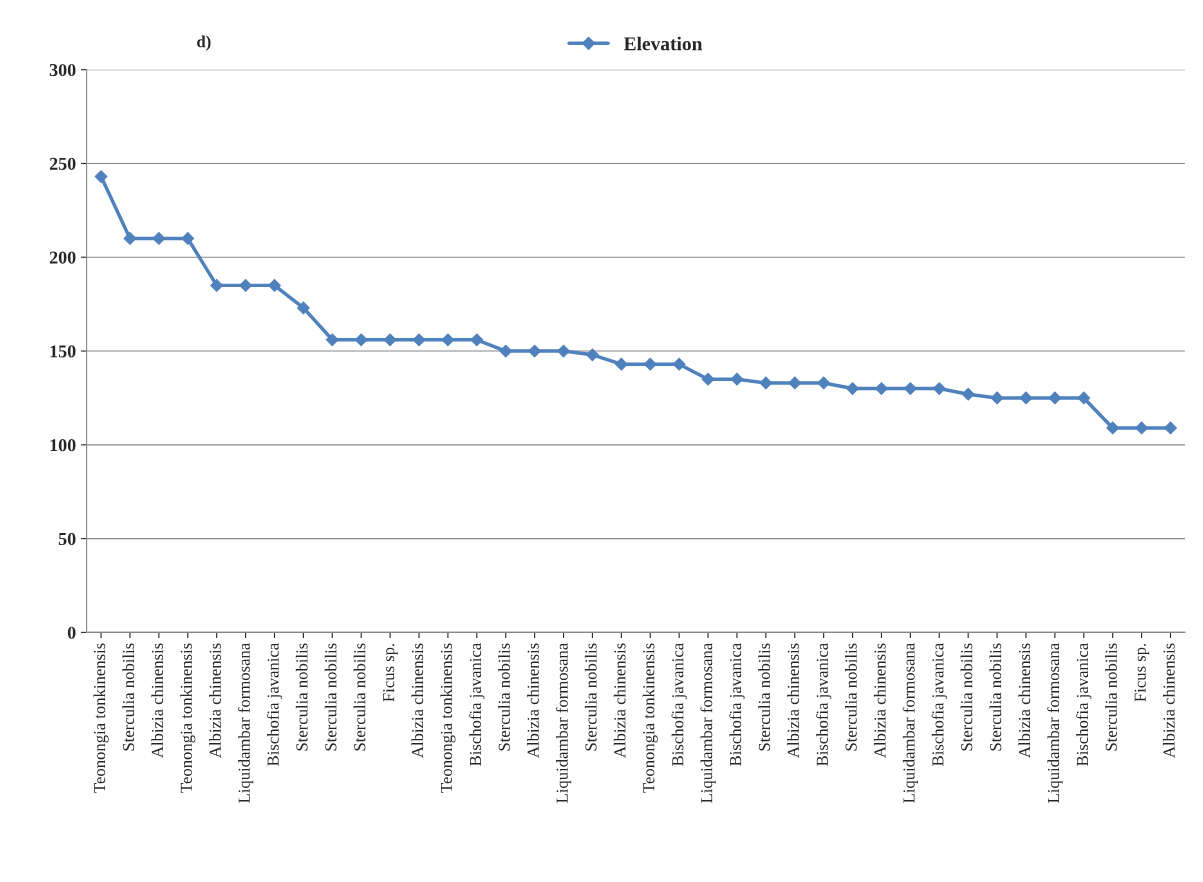 The height and width of the screenshot is (882, 1203). I want to click on y-tick-label: 200, so click(62, 257).